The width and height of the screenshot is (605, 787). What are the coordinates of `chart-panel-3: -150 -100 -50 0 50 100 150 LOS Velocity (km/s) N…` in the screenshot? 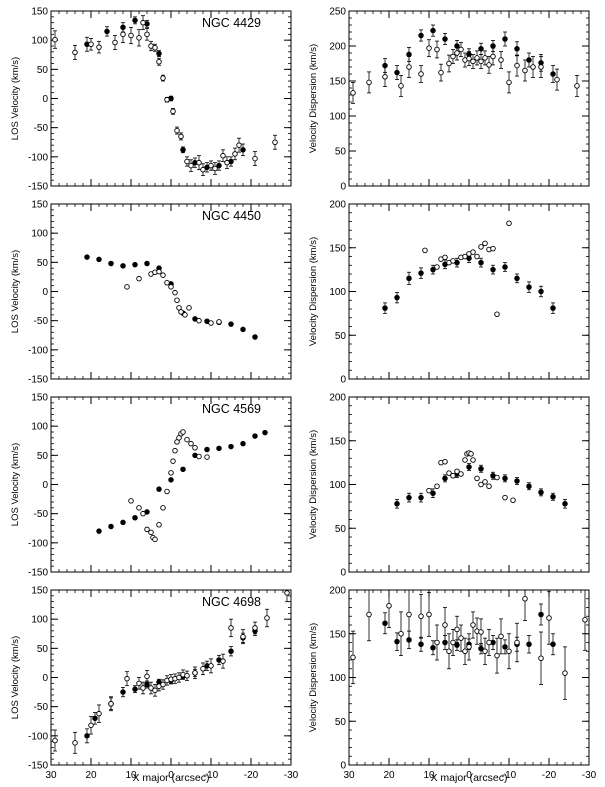 It's located at (151, 293).